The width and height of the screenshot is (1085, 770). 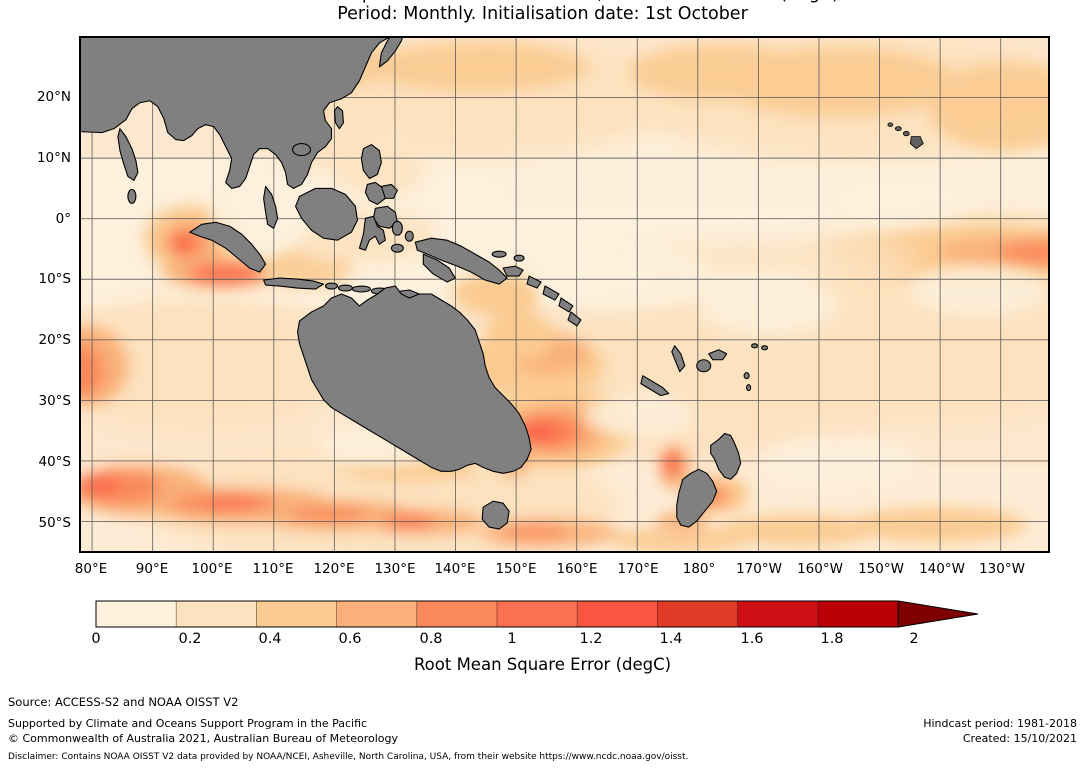 I want to click on colorbar, so click(x=537, y=614).